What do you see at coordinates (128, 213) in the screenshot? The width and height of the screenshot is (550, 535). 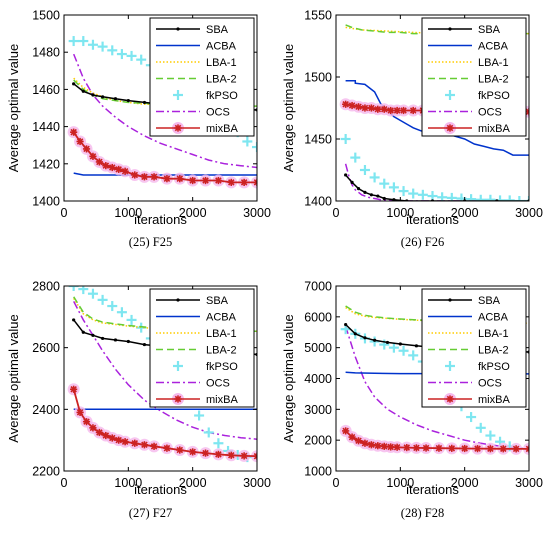 I see `x-tick-label: 1000` at bounding box center [128, 213].